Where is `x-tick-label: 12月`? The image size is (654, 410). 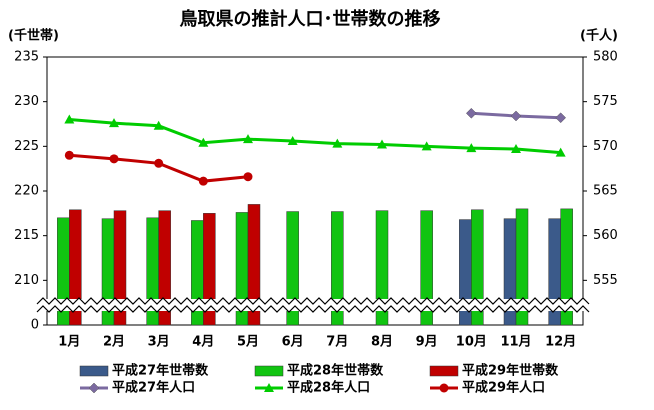 x-tick-label: 12月 is located at coordinates (560, 342).